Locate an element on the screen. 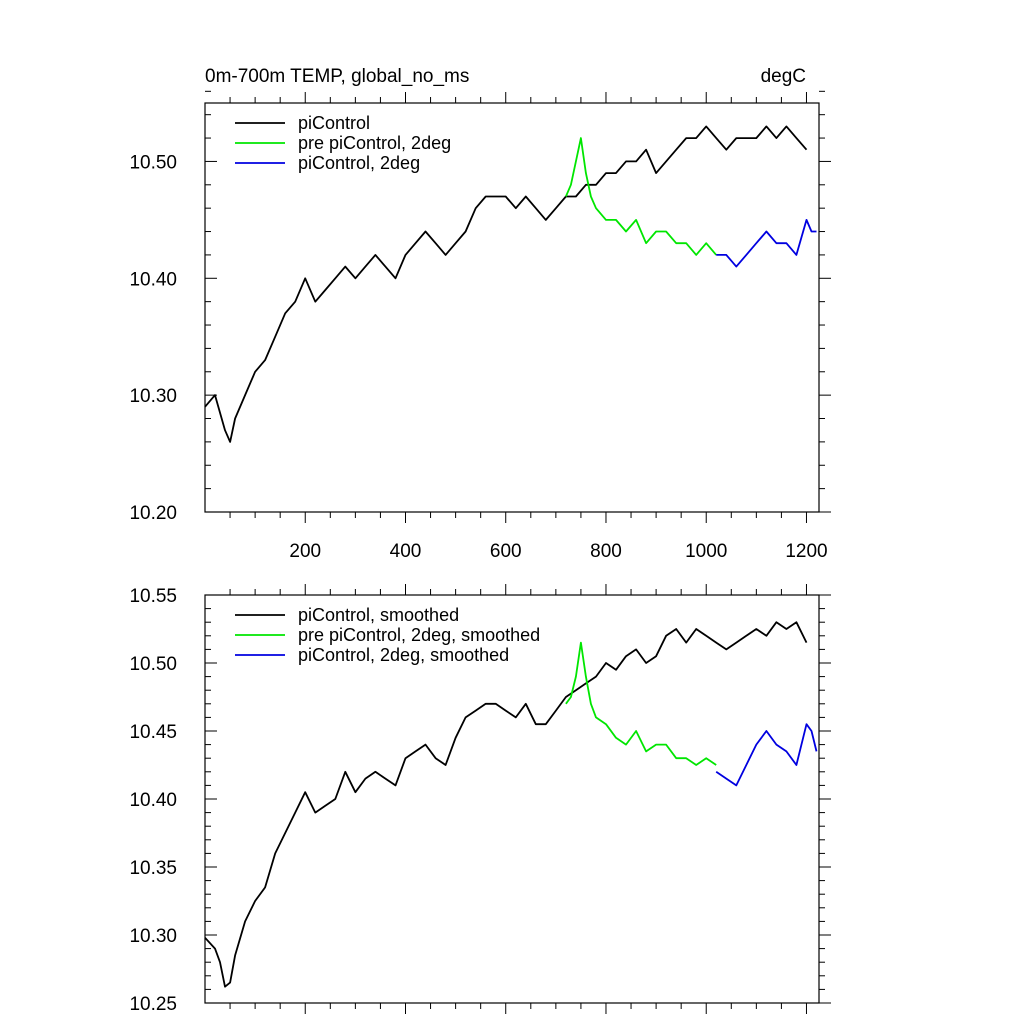  y-tick-label: 10.45 is located at coordinates (153, 732).